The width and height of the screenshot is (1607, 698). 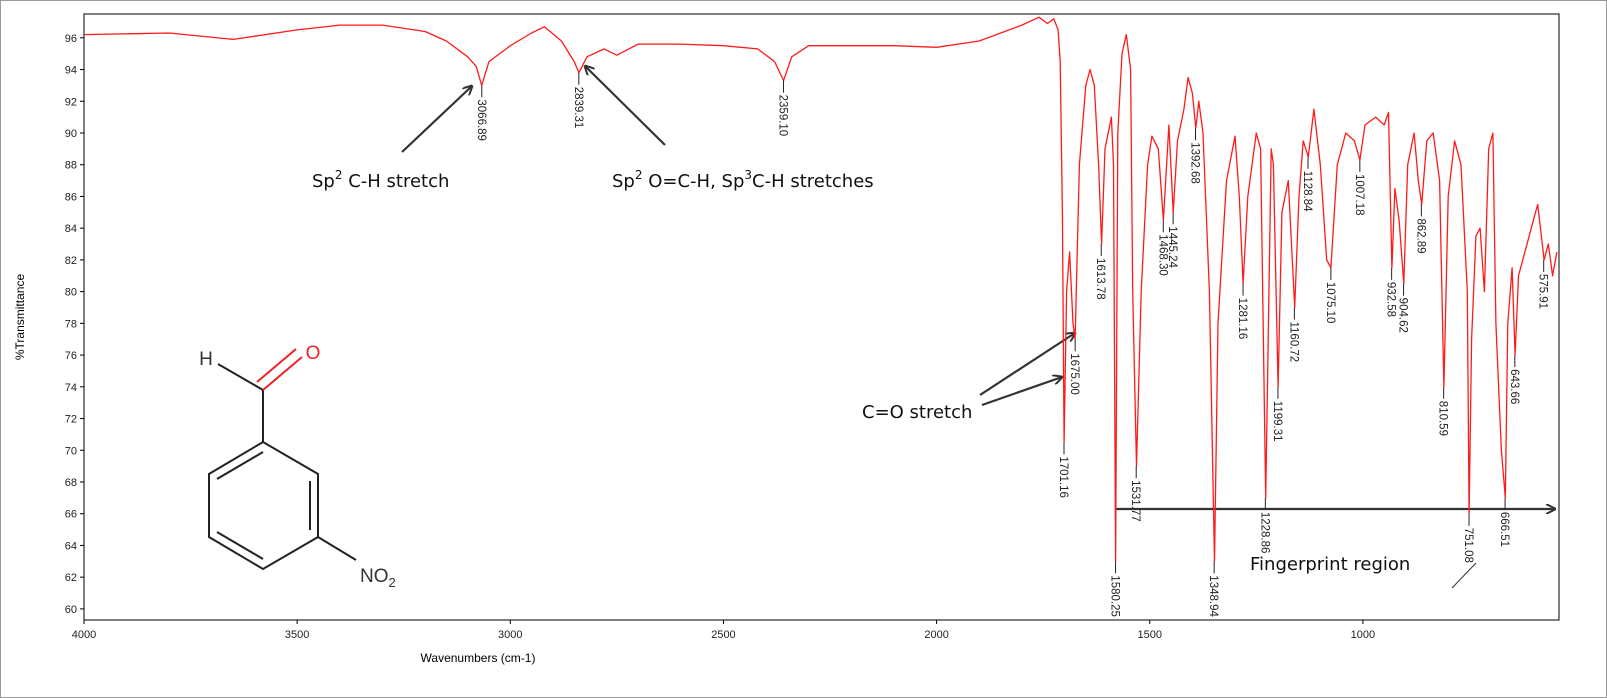 What do you see at coordinates (71, 451) in the screenshot?
I see `y-tick-label: 70` at bounding box center [71, 451].